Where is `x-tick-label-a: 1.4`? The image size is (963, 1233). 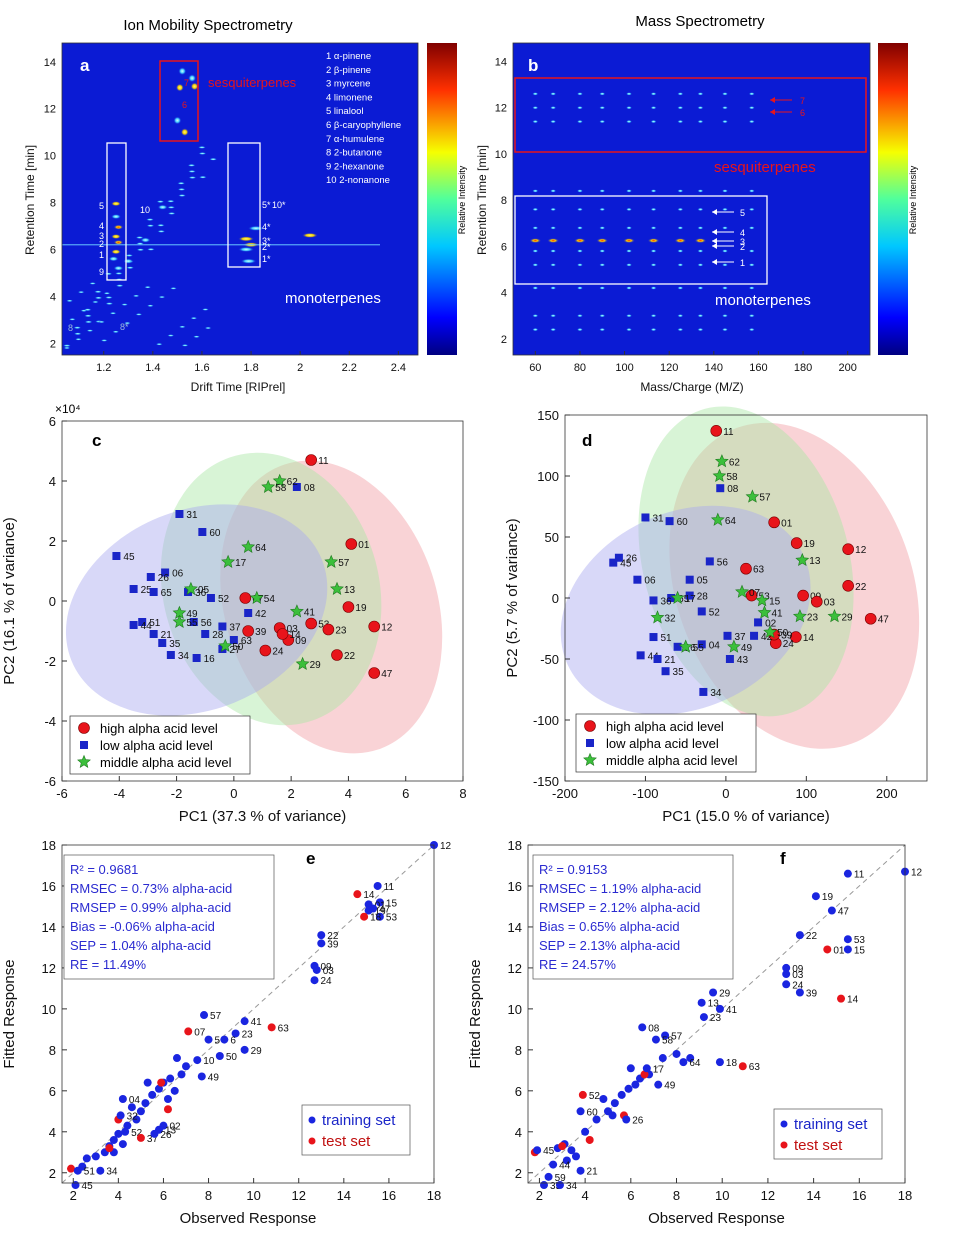 x-tick-label-a: 1.4 is located at coordinates (152, 368).